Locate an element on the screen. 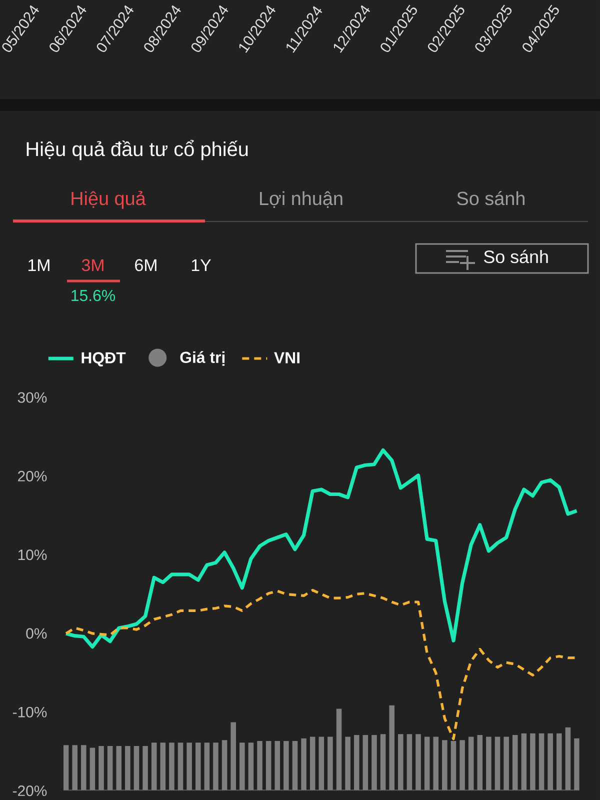 The height and width of the screenshot is (800, 600). y-tick-label: 0% is located at coordinates (36, 633).